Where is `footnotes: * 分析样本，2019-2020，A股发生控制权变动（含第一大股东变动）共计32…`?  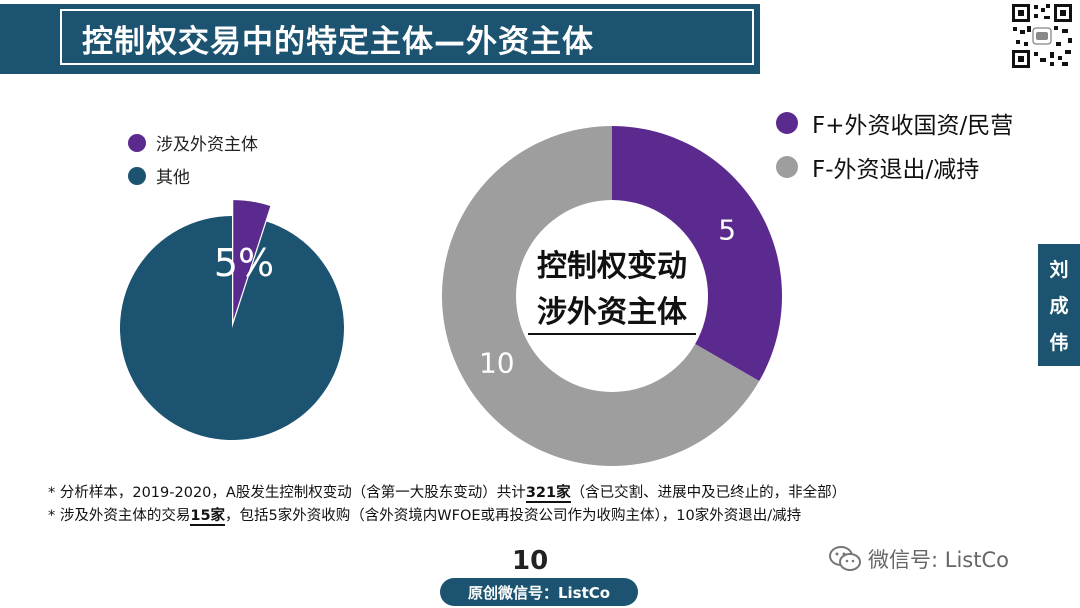 footnotes: * 分析样本，2019-2020，A股发生控制权变动（含第一大股东变动）共计32… is located at coordinates (447, 505).